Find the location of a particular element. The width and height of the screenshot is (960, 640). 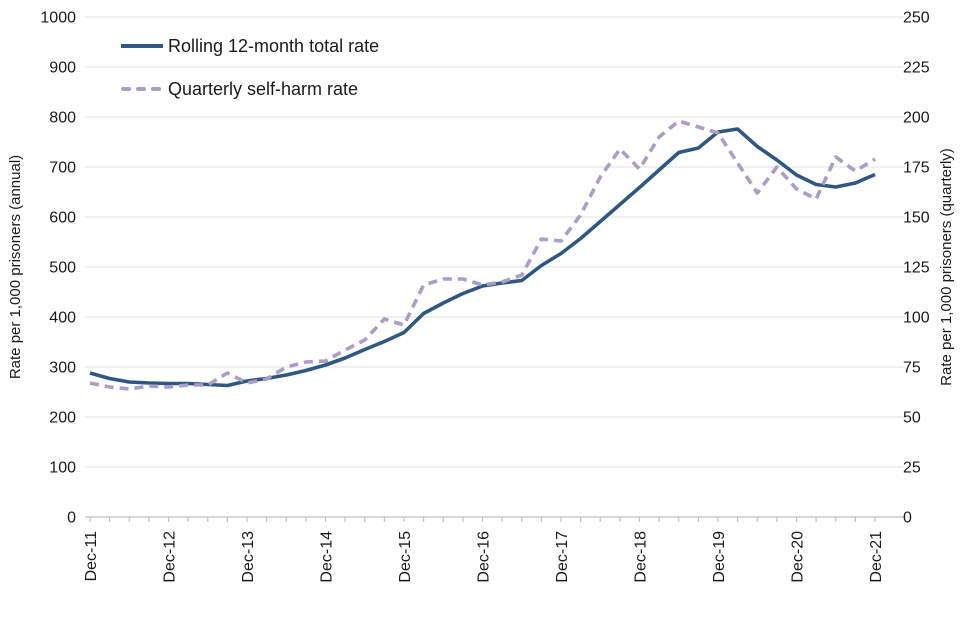

legend-item-quarterly-rate: Quarterly self-harm rate is located at coordinates (250, 89).